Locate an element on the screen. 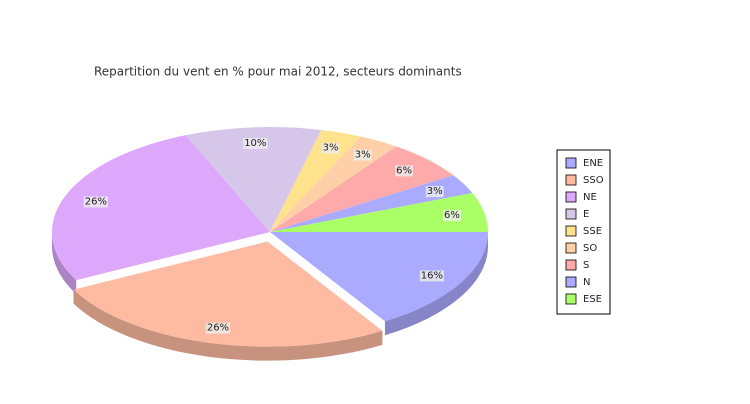  legend-label: N is located at coordinates (586, 282).